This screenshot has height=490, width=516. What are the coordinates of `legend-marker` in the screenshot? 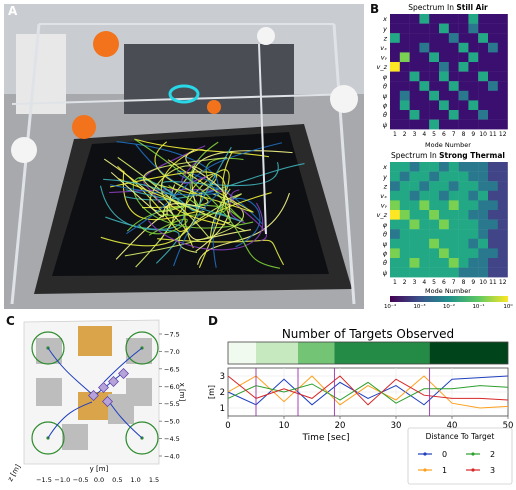 It's located at (473, 470).